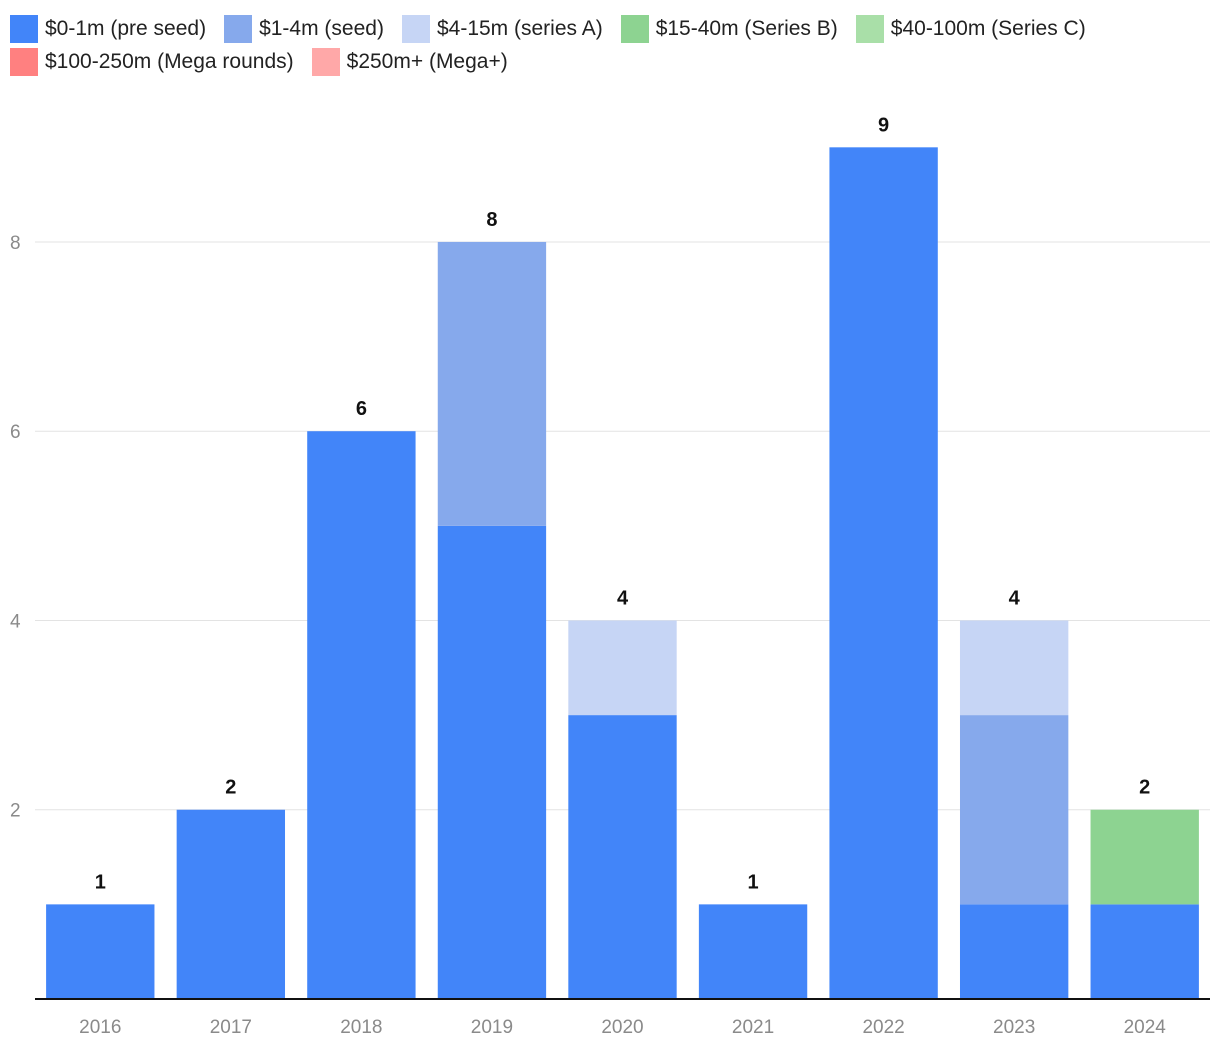 The height and width of the screenshot is (1058, 1220). What do you see at coordinates (746, 28) in the screenshot?
I see `legend-label: $15-40m (Series B)` at bounding box center [746, 28].